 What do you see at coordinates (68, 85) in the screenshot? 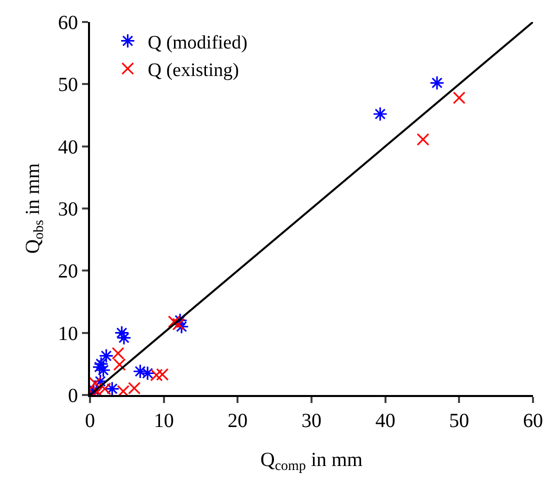
I see `y-tick-label: 50` at bounding box center [68, 85].